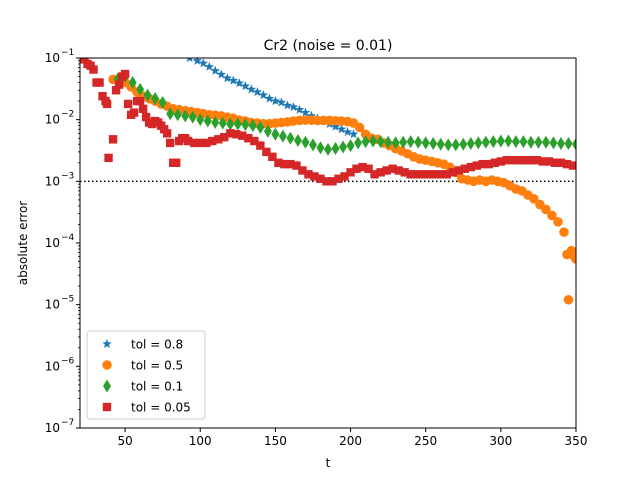 This screenshot has height=480, width=640. Describe the element at coordinates (67, 423) in the screenshot. I see `y-tick-exponent: −7` at that location.